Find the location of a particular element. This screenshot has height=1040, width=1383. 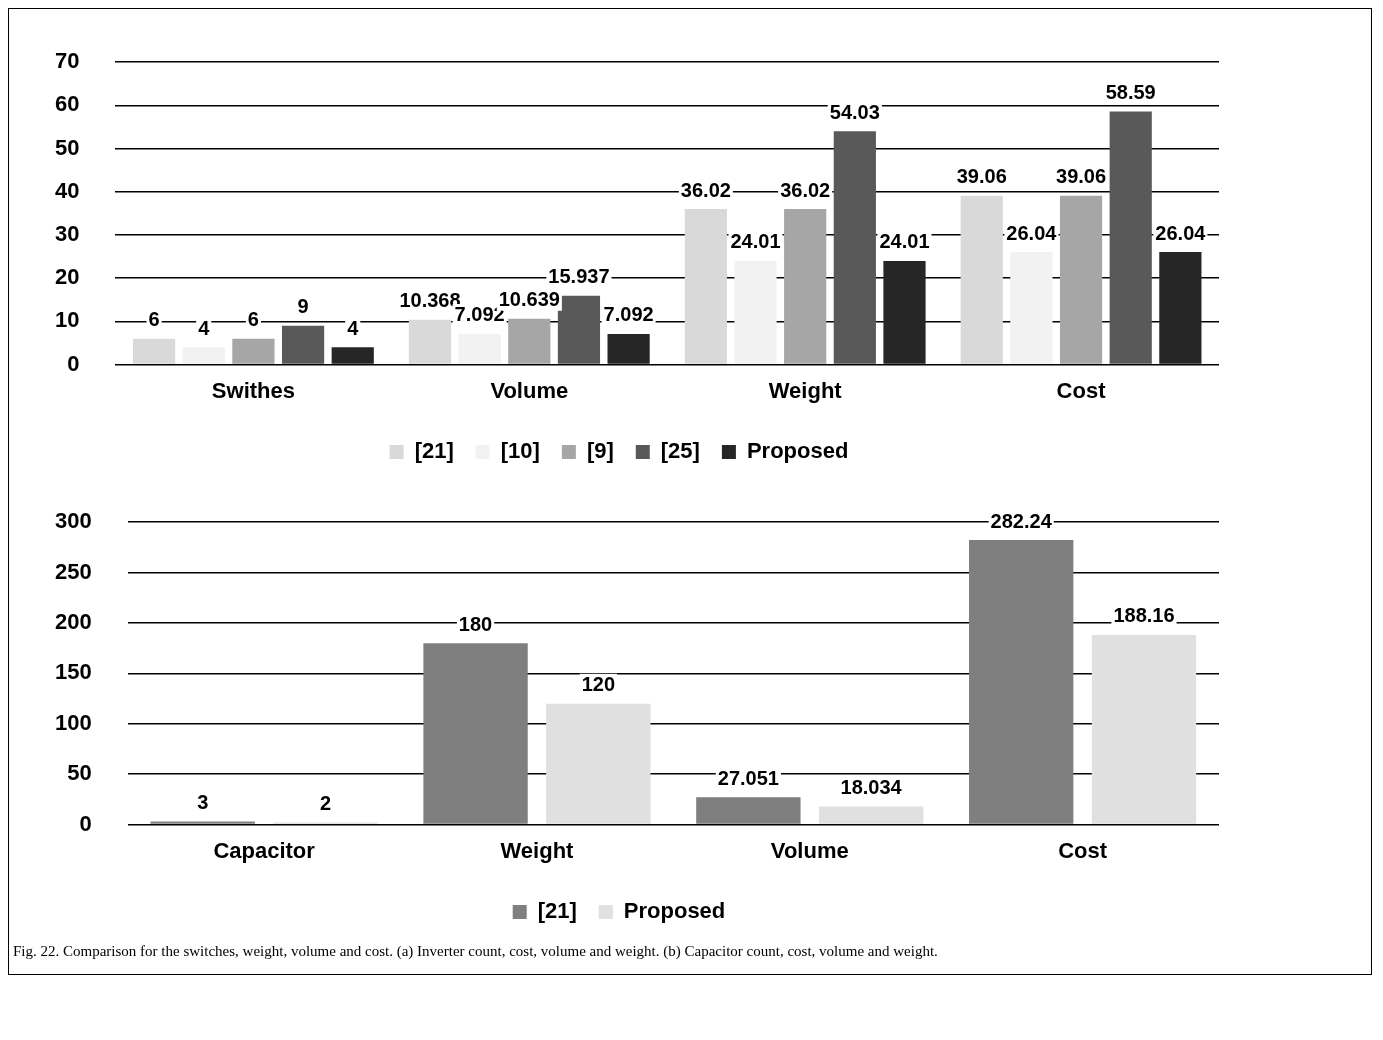

y-tick-label: 200 is located at coordinates (73, 622).